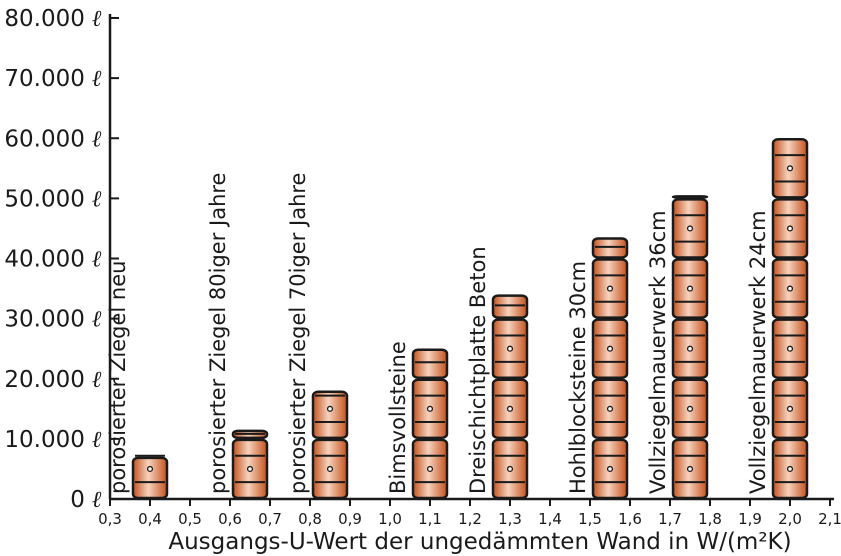 The height and width of the screenshot is (556, 841). What do you see at coordinates (630, 519) in the screenshot?
I see `x-tick-label: 1,6` at bounding box center [630, 519].